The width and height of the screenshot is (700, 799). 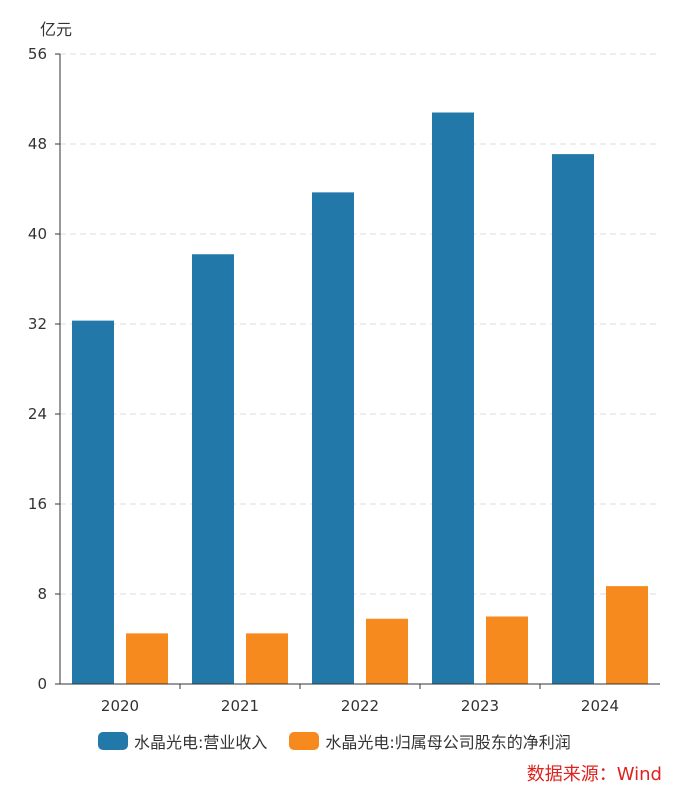 What do you see at coordinates (240, 706) in the screenshot?
I see `x-tick-label: 2021` at bounding box center [240, 706].